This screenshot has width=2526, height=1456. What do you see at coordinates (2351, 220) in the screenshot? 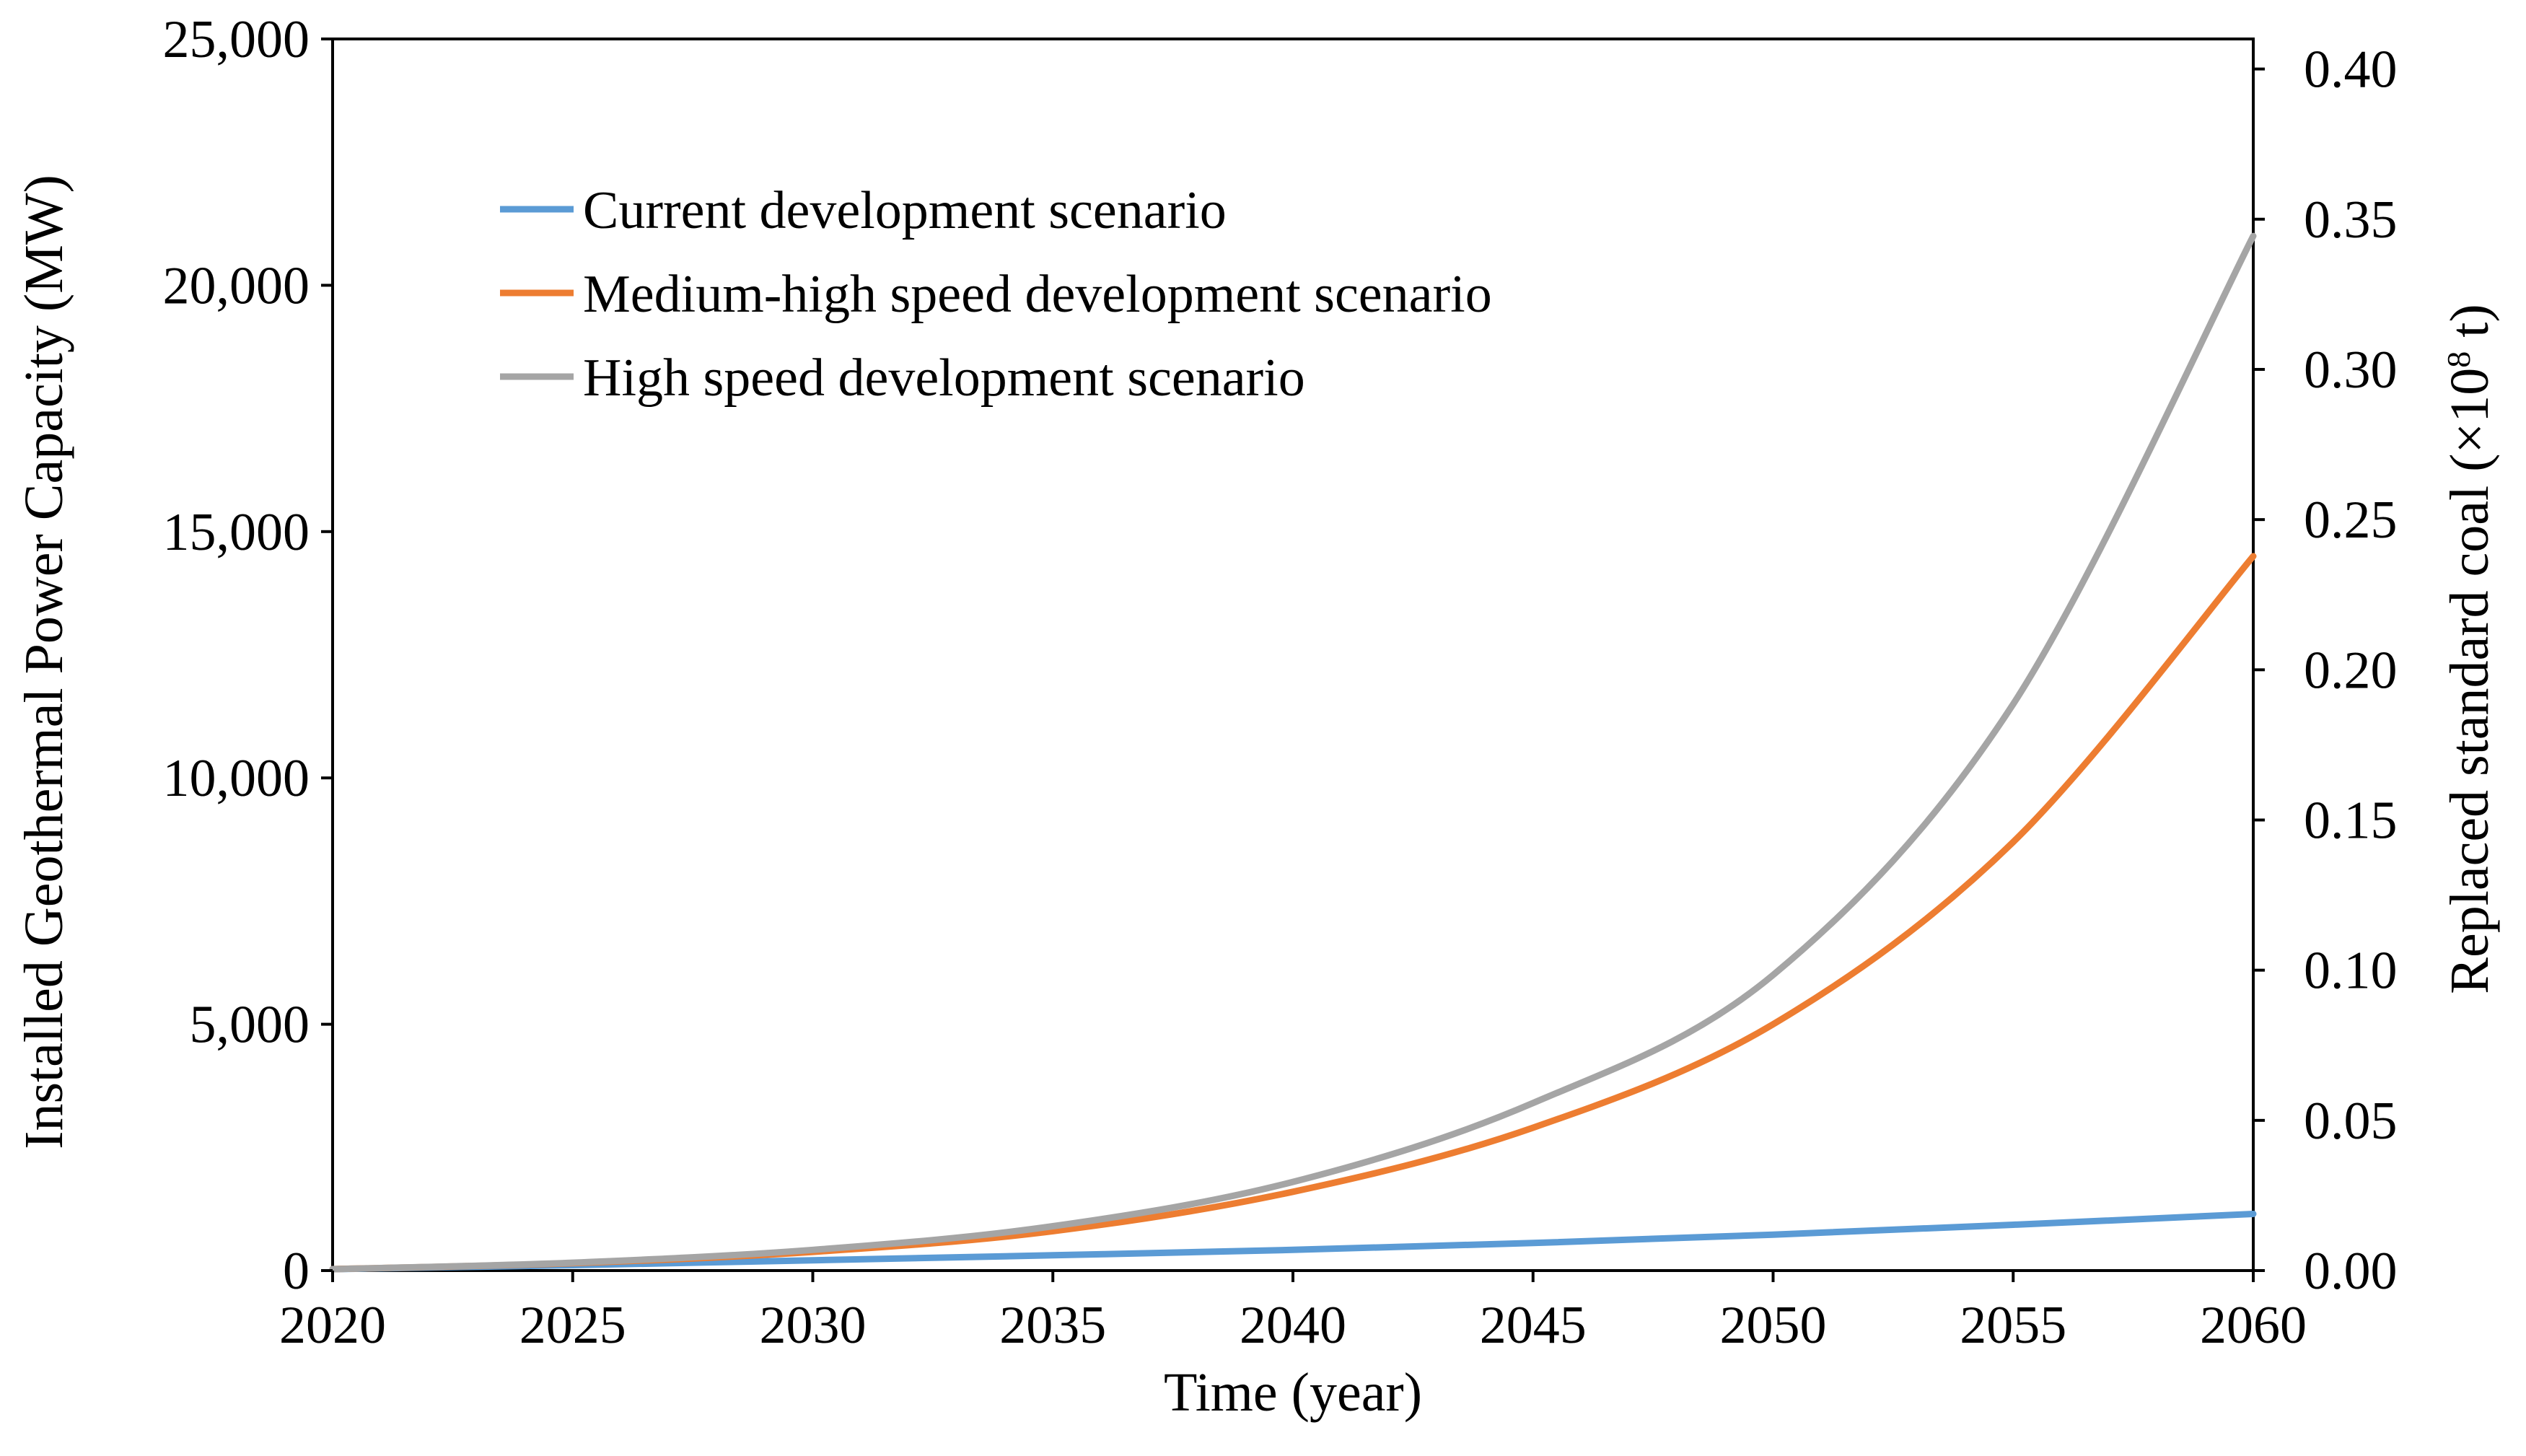
I see `y2-tick-label: 0.35` at bounding box center [2351, 220].